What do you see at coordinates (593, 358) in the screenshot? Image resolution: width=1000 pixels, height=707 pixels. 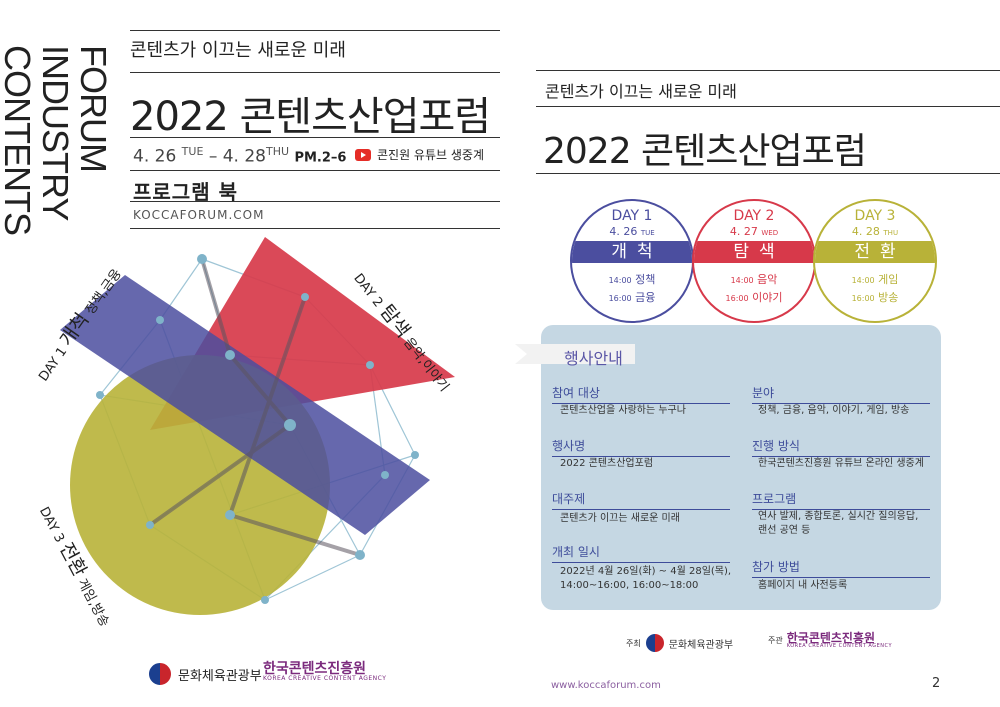 I see `info-title: 행사안내` at bounding box center [593, 358].